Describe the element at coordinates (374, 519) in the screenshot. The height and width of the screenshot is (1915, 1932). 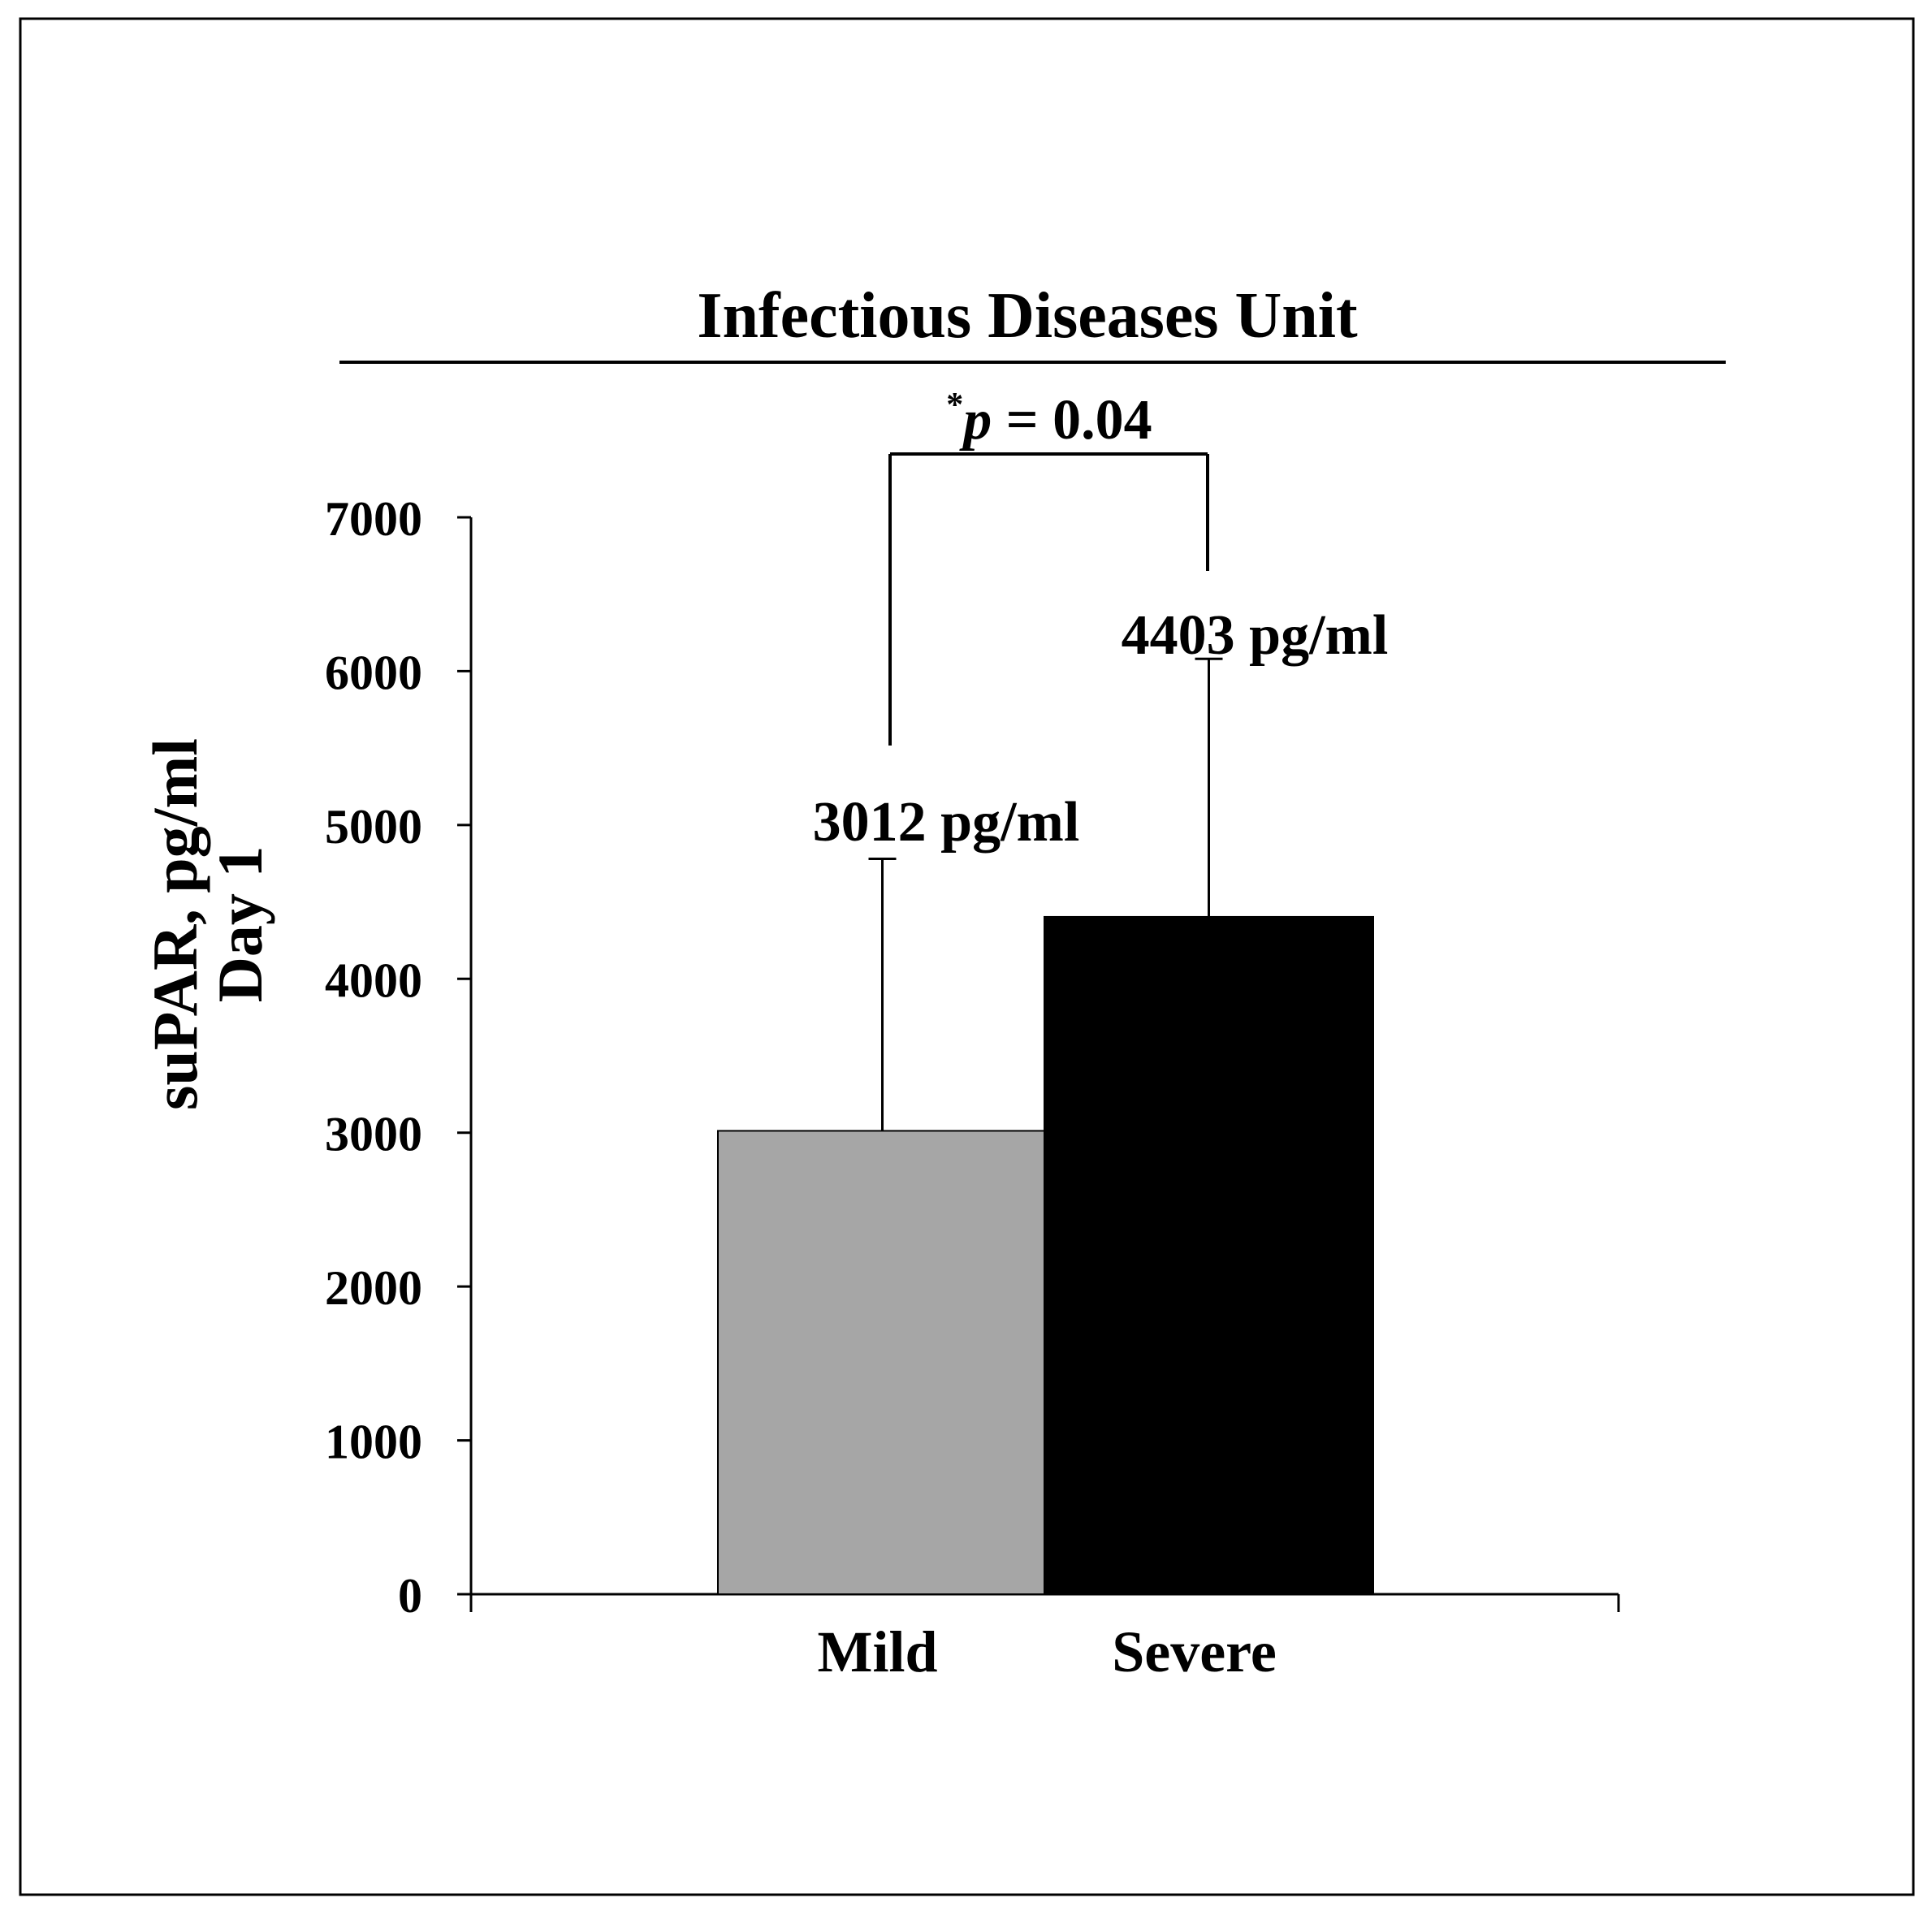
I see `y-tick-label: 7000` at that location.